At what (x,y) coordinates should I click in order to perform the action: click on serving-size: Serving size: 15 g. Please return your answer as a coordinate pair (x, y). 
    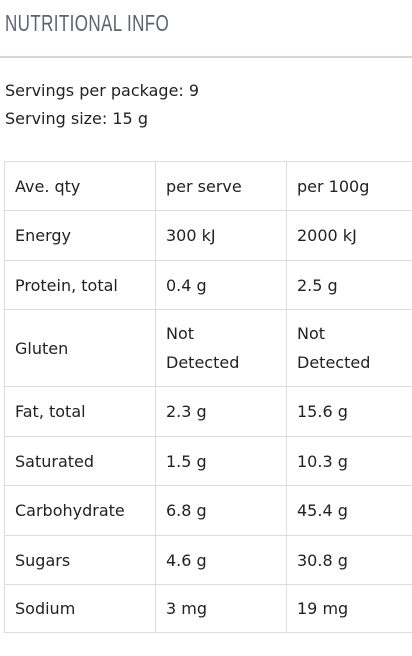
    Looking at the image, I should click on (76, 118).